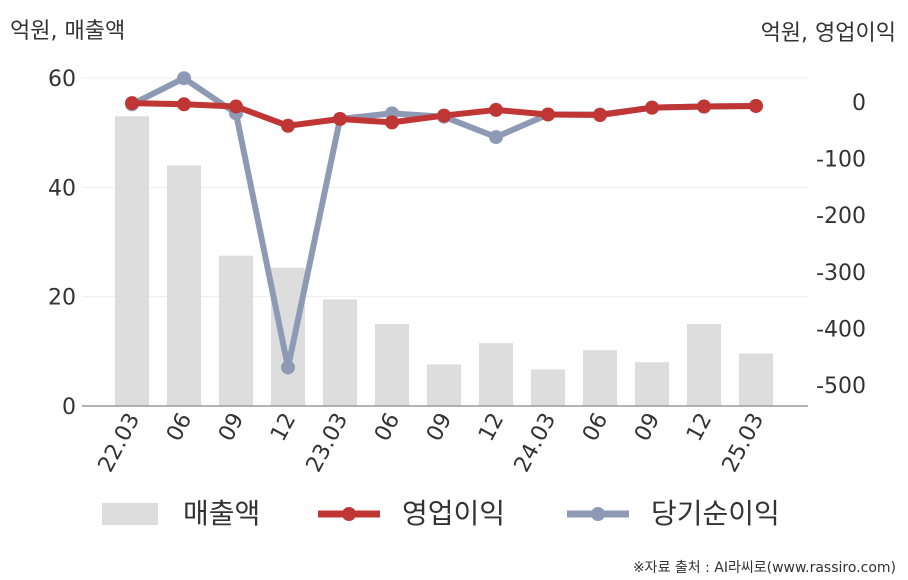 The height and width of the screenshot is (580, 908). What do you see at coordinates (598, 514) in the screenshot?
I see `legend-swatch-net-income-marker` at bounding box center [598, 514].